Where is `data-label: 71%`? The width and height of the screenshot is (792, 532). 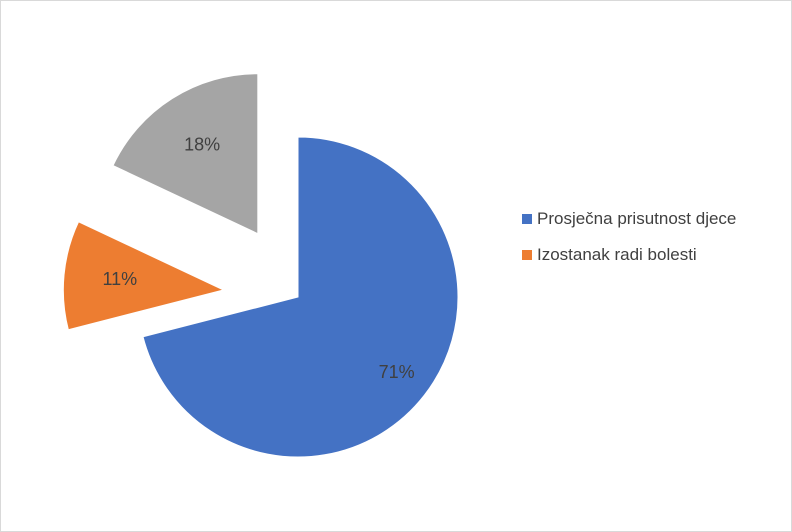
data-label: 71% is located at coordinates (397, 372).